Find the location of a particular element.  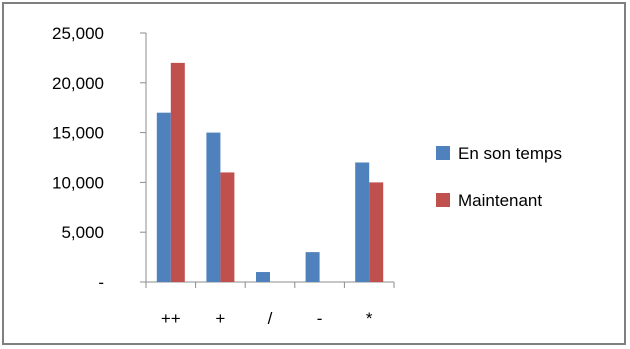

x-tick-label: ++ is located at coordinates (171, 318).